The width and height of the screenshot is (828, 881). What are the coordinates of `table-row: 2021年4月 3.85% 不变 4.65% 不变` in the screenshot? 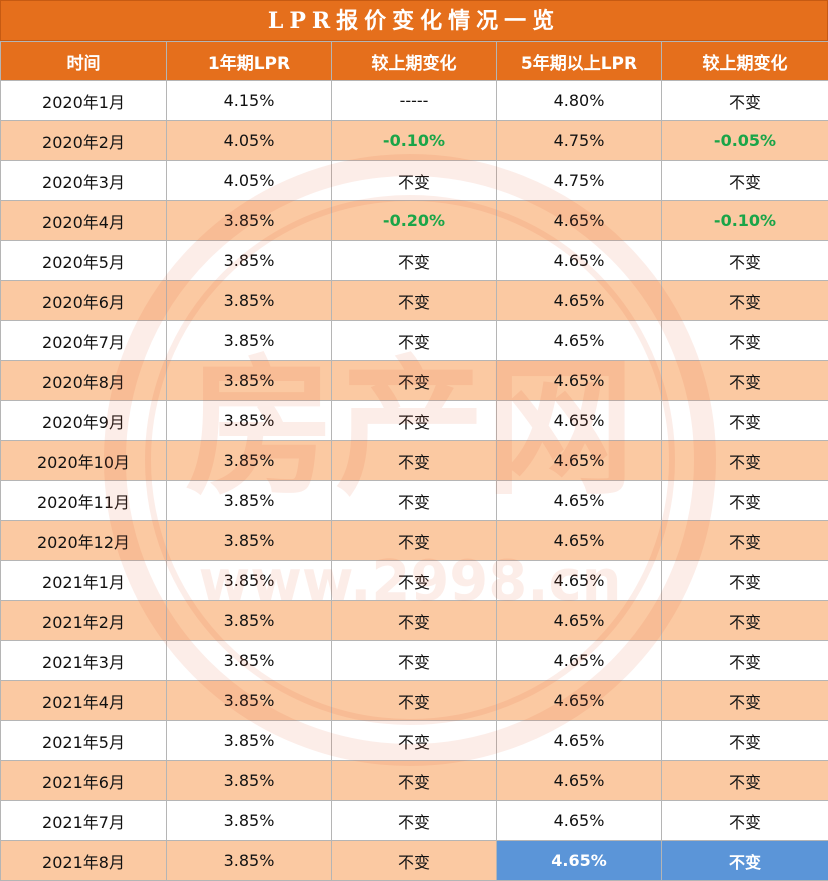 It's located at (414, 700).